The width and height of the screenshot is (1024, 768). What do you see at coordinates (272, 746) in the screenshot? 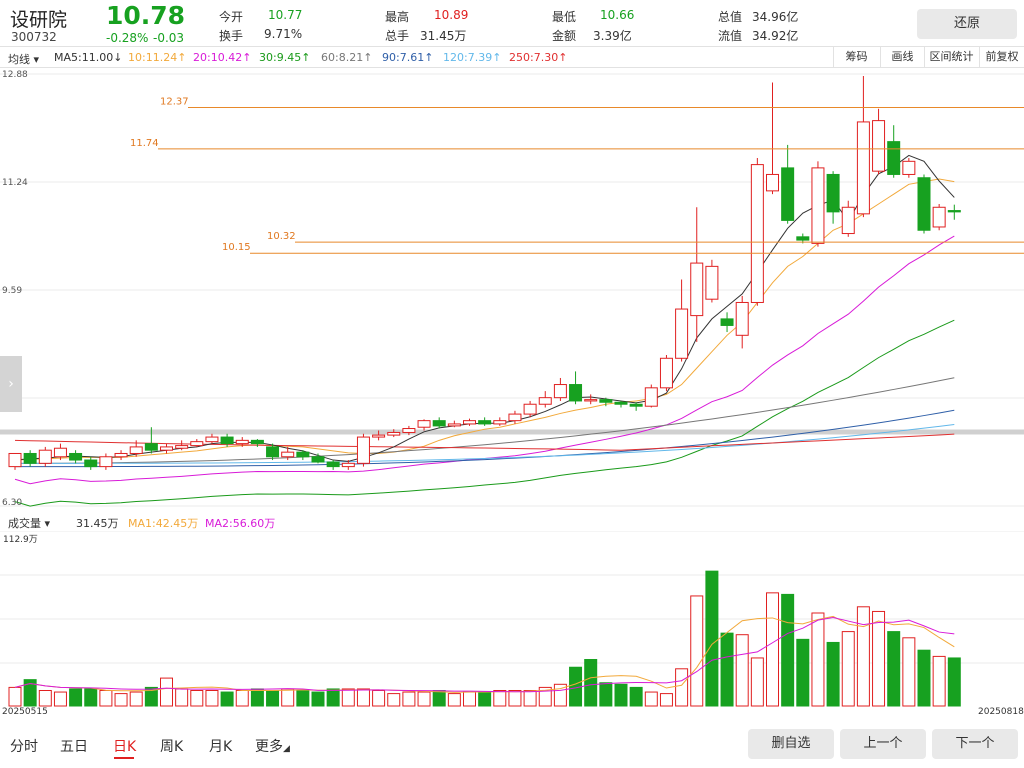
I see `tab-more: 更多◢` at bounding box center [272, 746].